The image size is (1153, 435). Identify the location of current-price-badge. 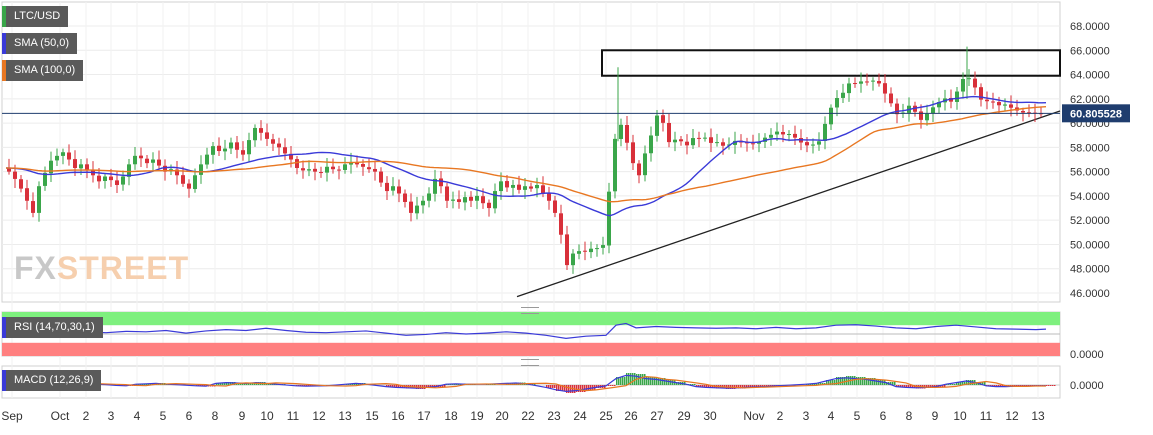
(1096, 113).